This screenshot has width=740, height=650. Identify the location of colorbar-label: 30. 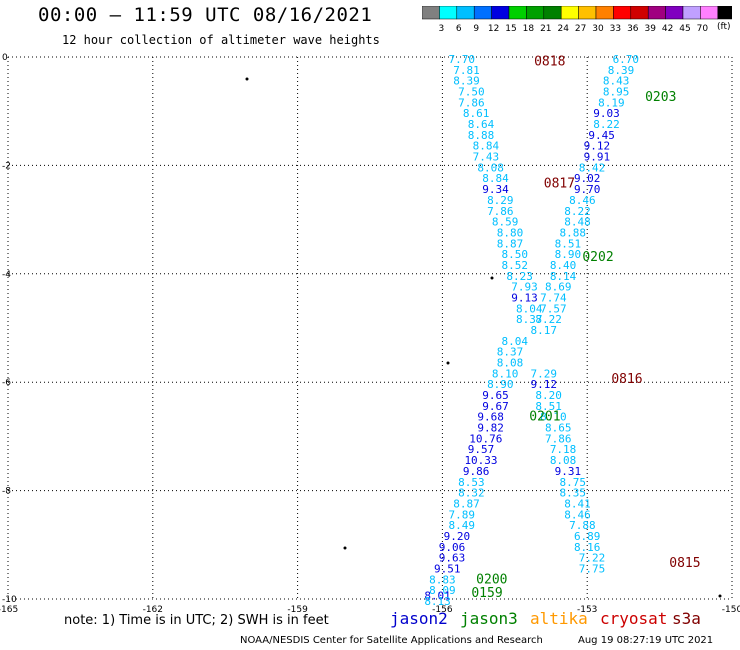
(598, 29).